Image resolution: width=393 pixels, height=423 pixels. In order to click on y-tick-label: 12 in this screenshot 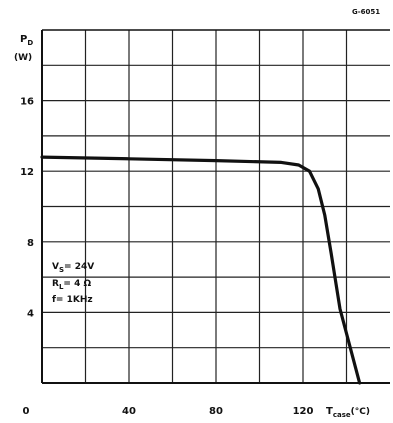, I will do `click(27, 172)`.